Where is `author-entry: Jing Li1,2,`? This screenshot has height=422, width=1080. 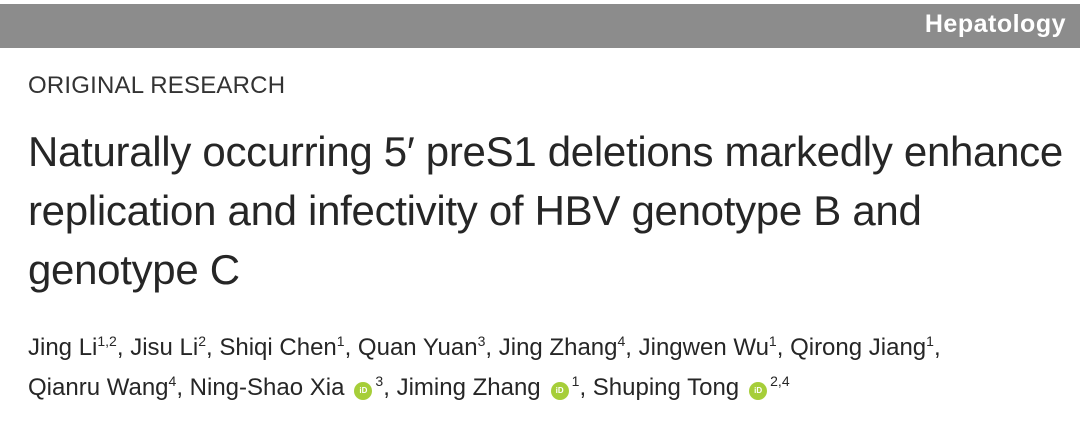
author-entry: Jing Li1,2, is located at coordinates (79, 347).